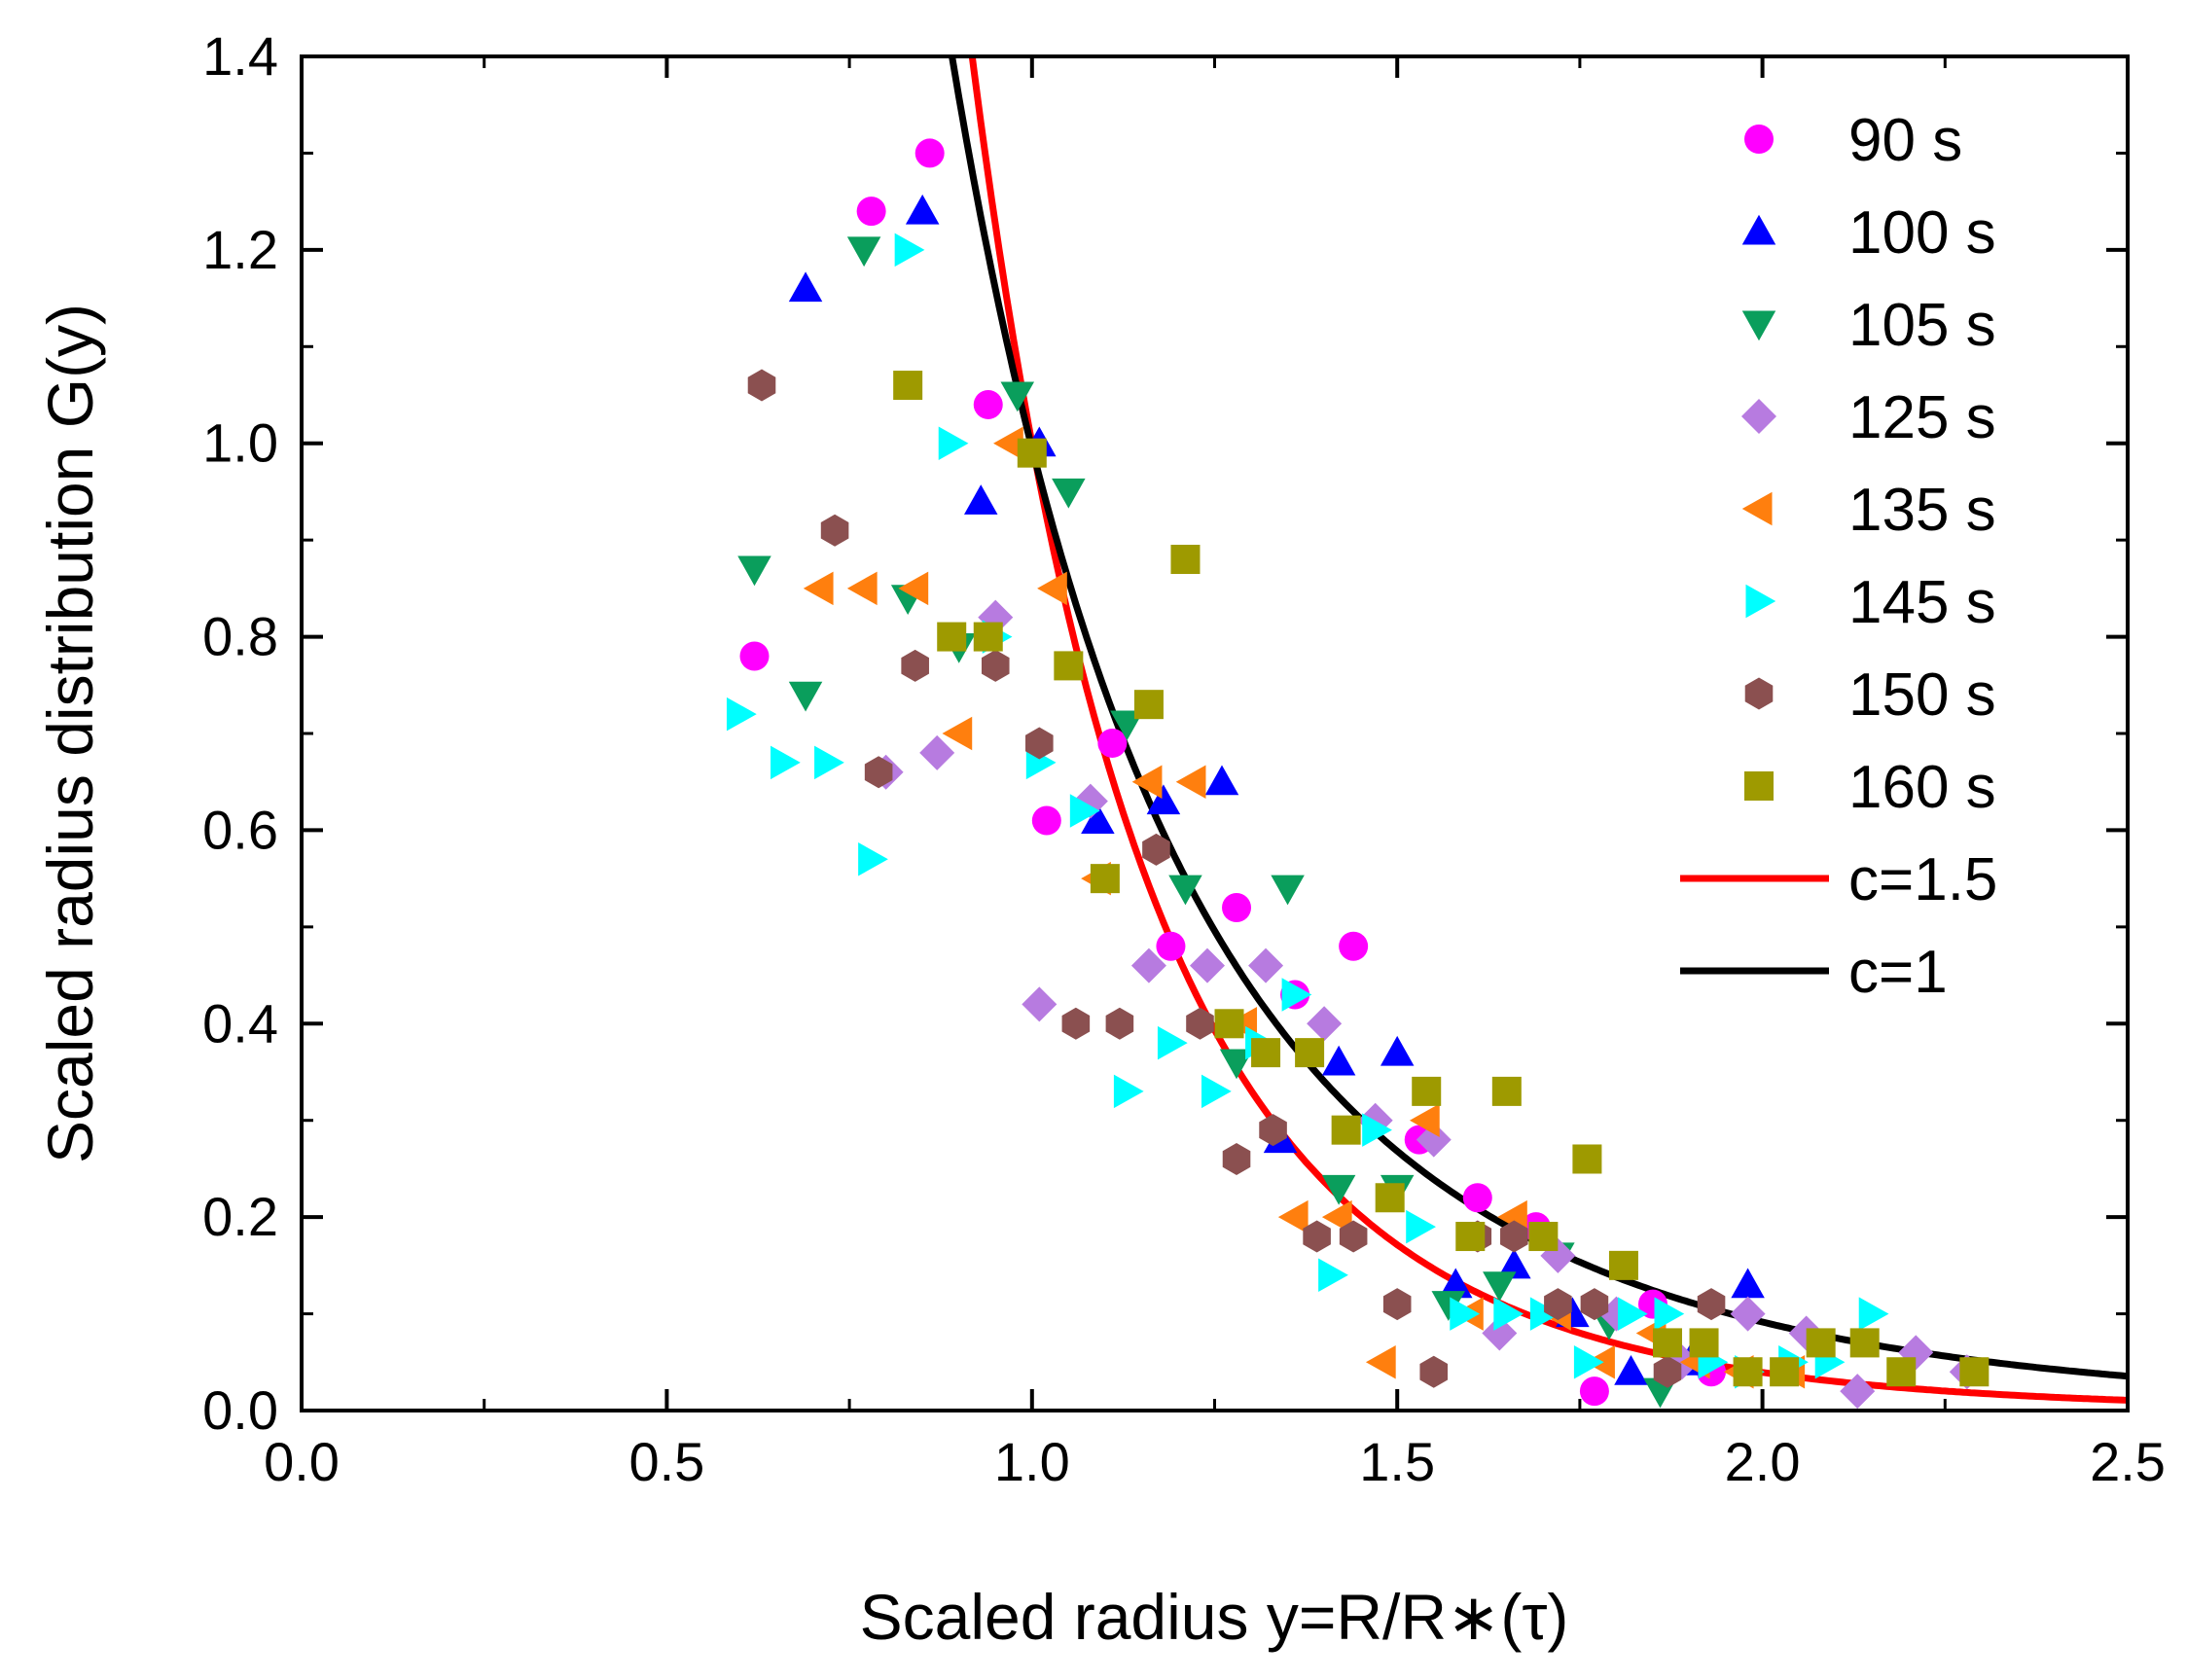  What do you see at coordinates (240, 56) in the screenshot?
I see `y-tick-label: 1.4` at bounding box center [240, 56].